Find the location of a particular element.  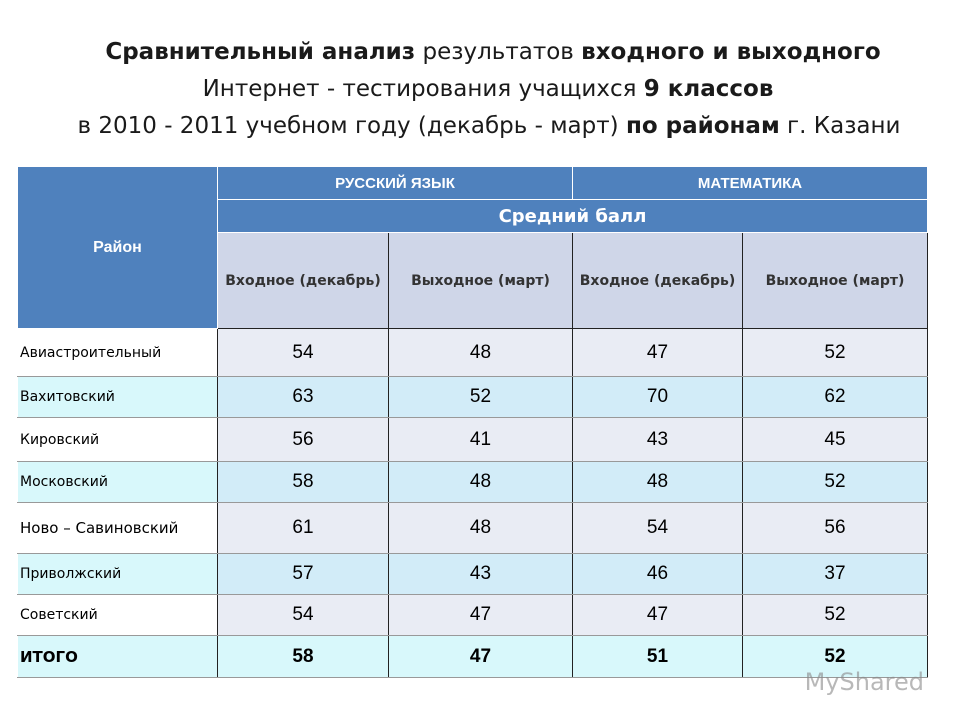

table-row: Приволжский 57 43 46 37 is located at coordinates (472, 574).